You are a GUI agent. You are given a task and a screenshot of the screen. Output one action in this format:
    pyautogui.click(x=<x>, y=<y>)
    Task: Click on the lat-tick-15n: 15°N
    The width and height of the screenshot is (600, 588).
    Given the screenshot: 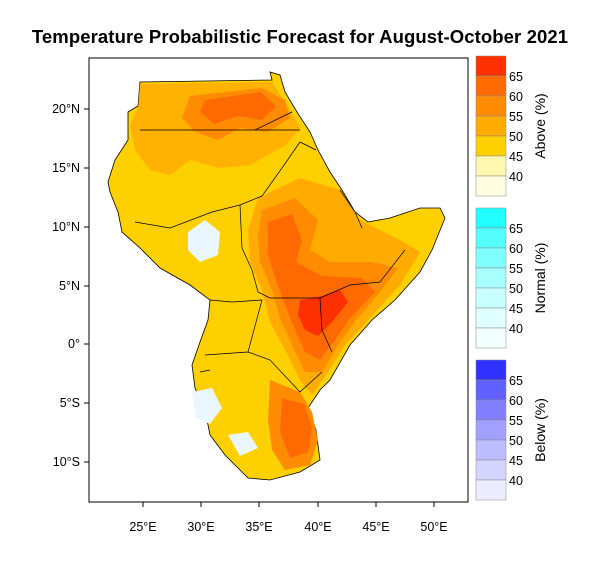 What is the action you would take?
    pyautogui.click(x=66, y=168)
    